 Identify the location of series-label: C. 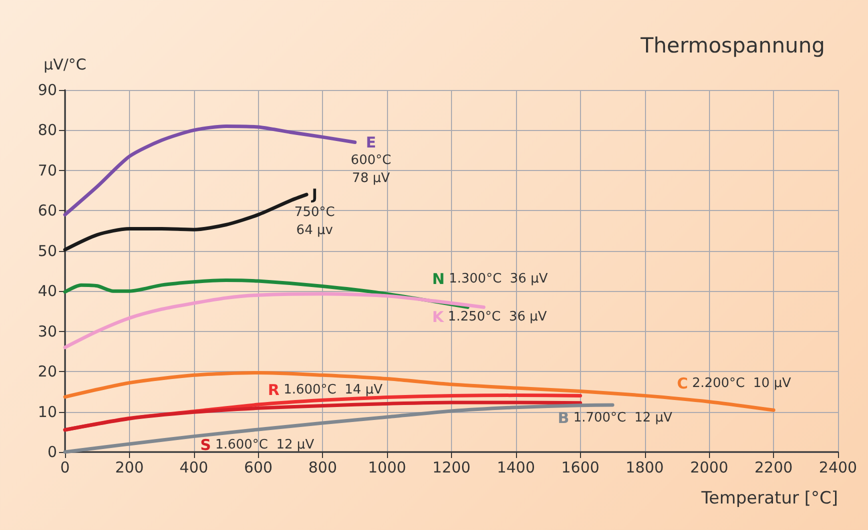
(682, 383).